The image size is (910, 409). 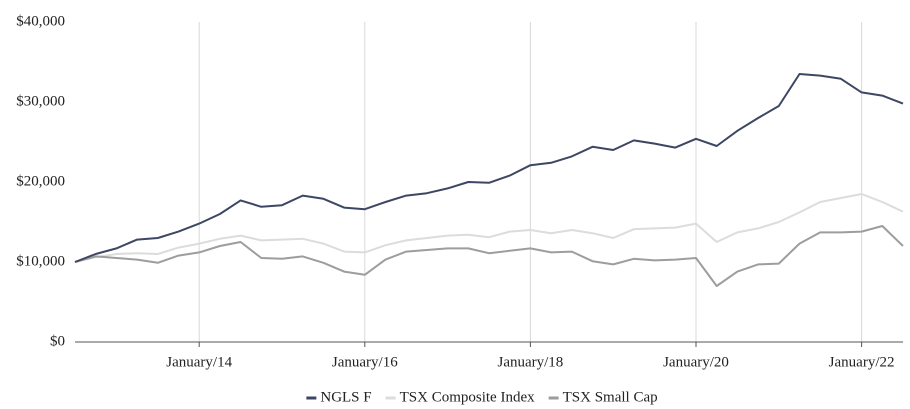 What do you see at coordinates (40, 101) in the screenshot?
I see `y-tick-label: $30,000` at bounding box center [40, 101].